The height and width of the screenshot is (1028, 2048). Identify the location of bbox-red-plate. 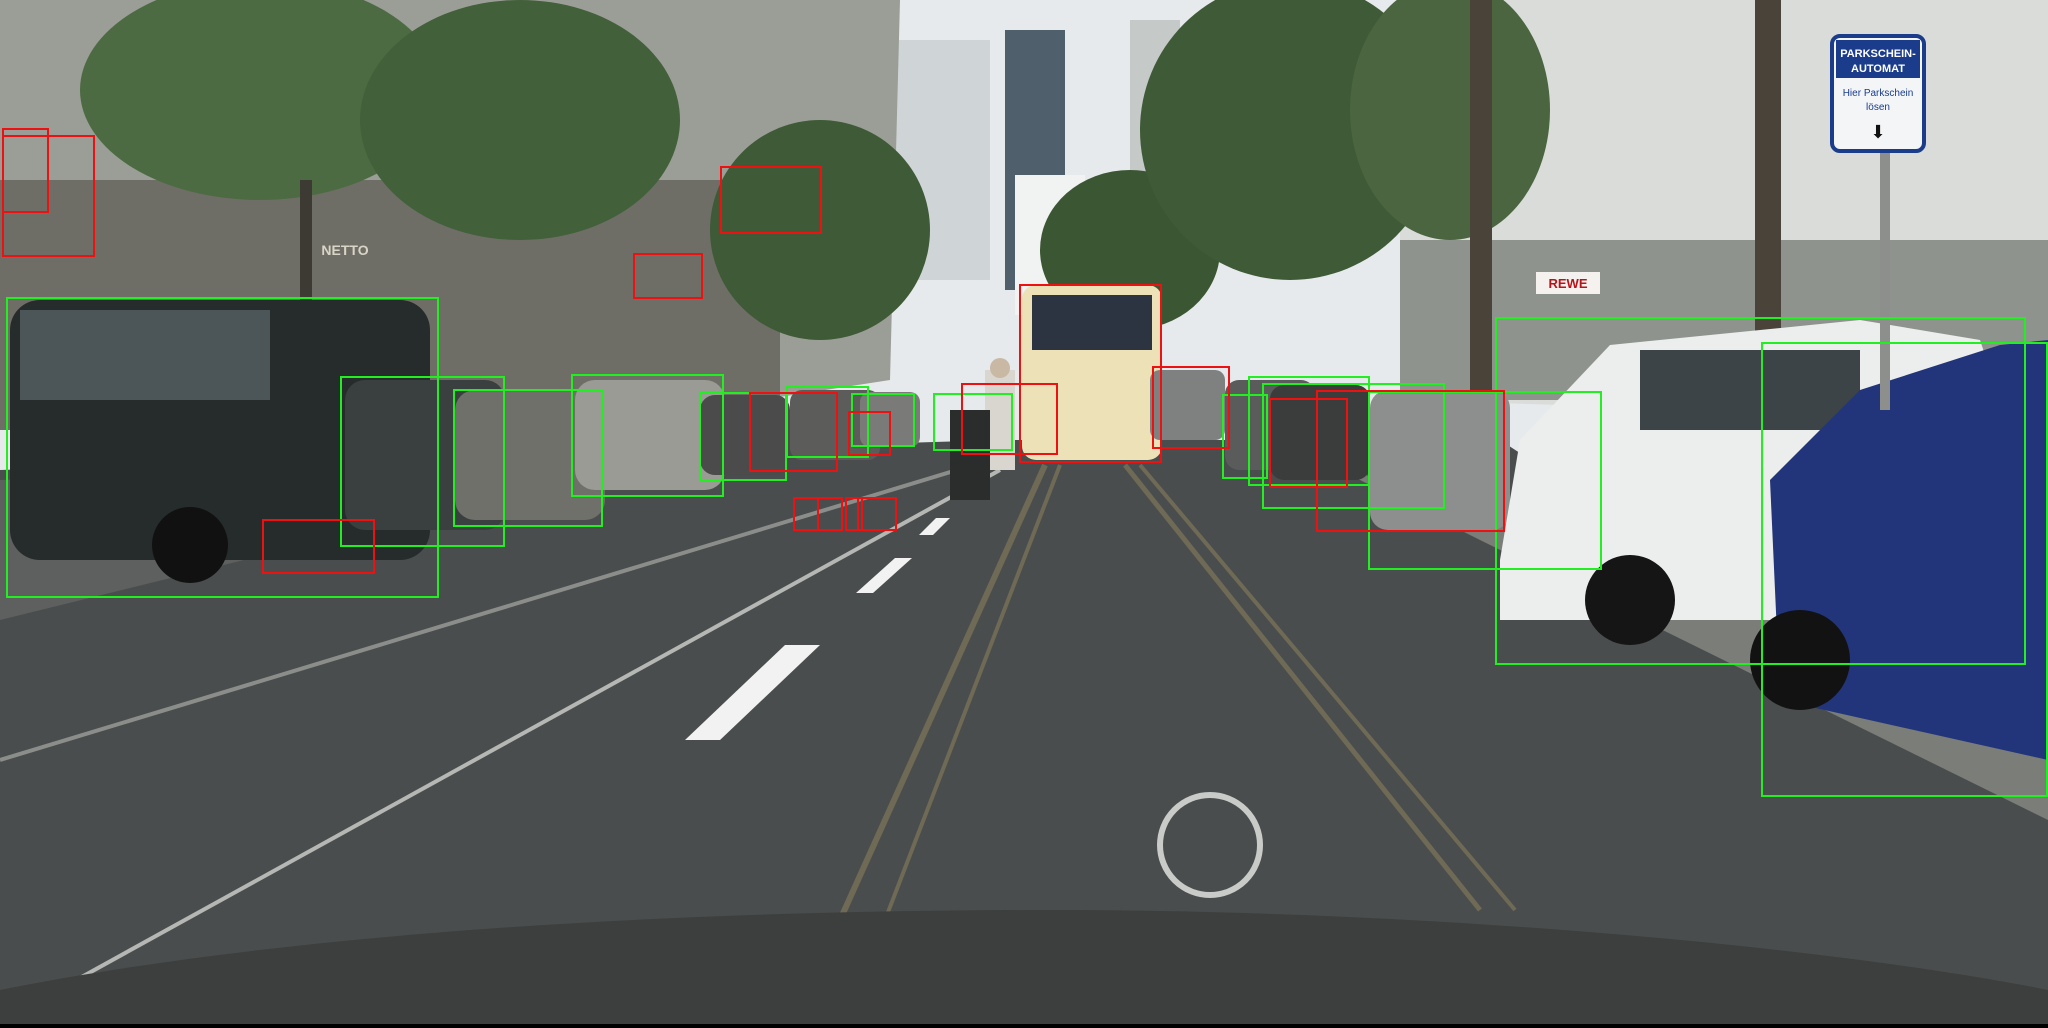
(318, 546).